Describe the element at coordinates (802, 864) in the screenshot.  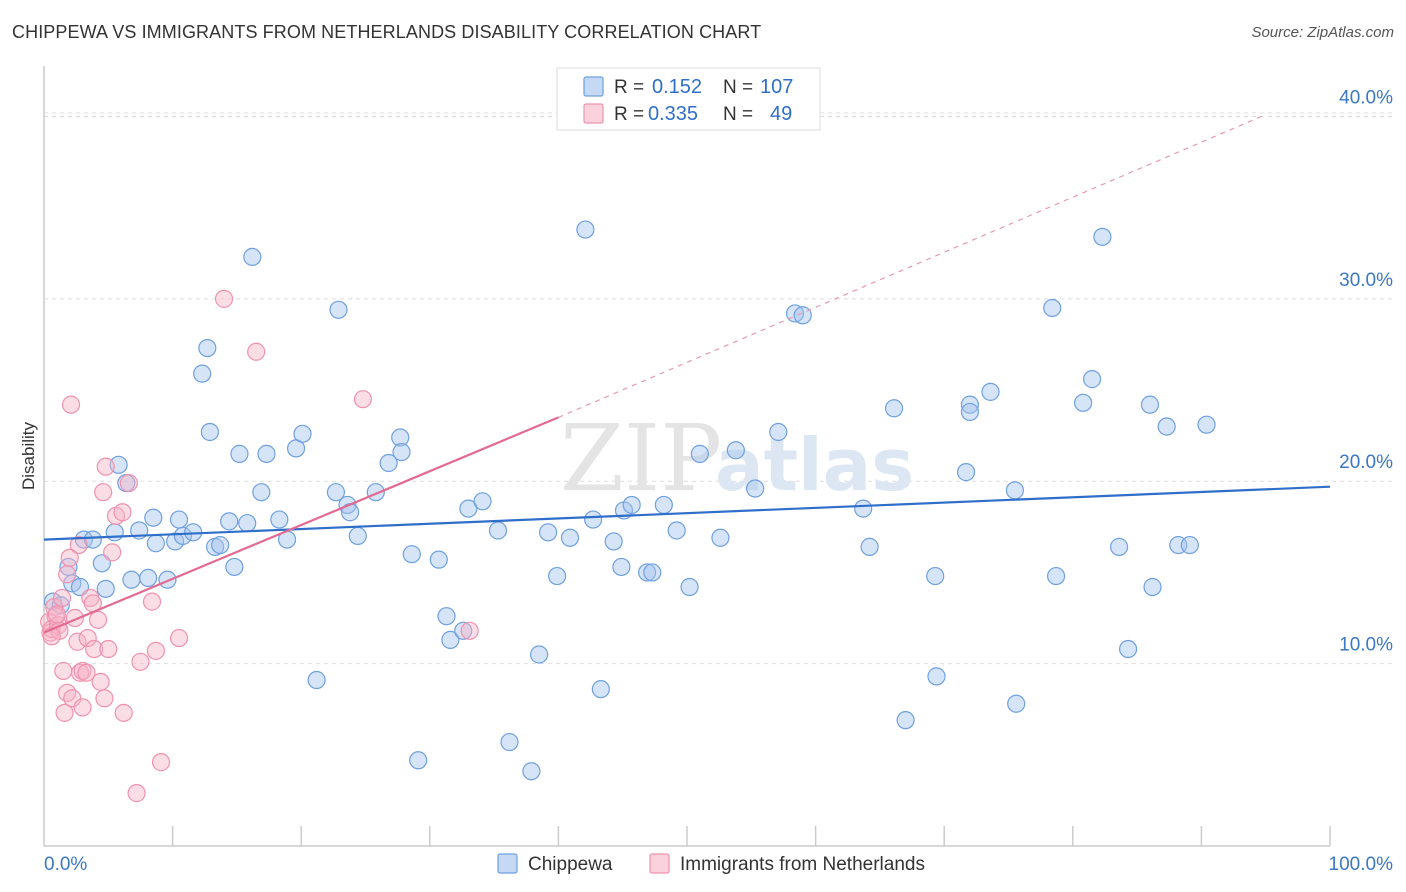
I see `bottom-legend-label-netherlands: Immigrants from Netherlands` at that location.